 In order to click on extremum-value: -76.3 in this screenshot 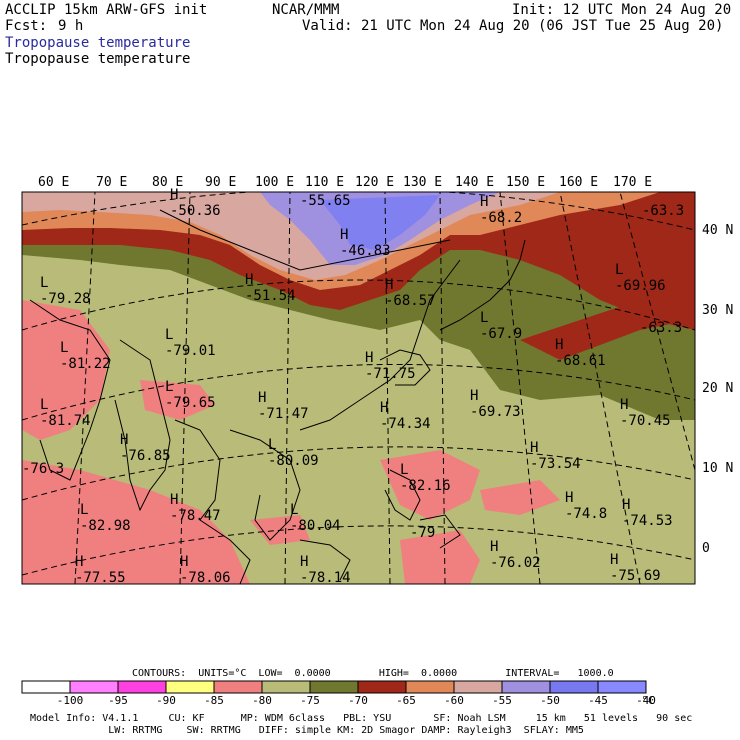, I will do `click(43, 469)`.